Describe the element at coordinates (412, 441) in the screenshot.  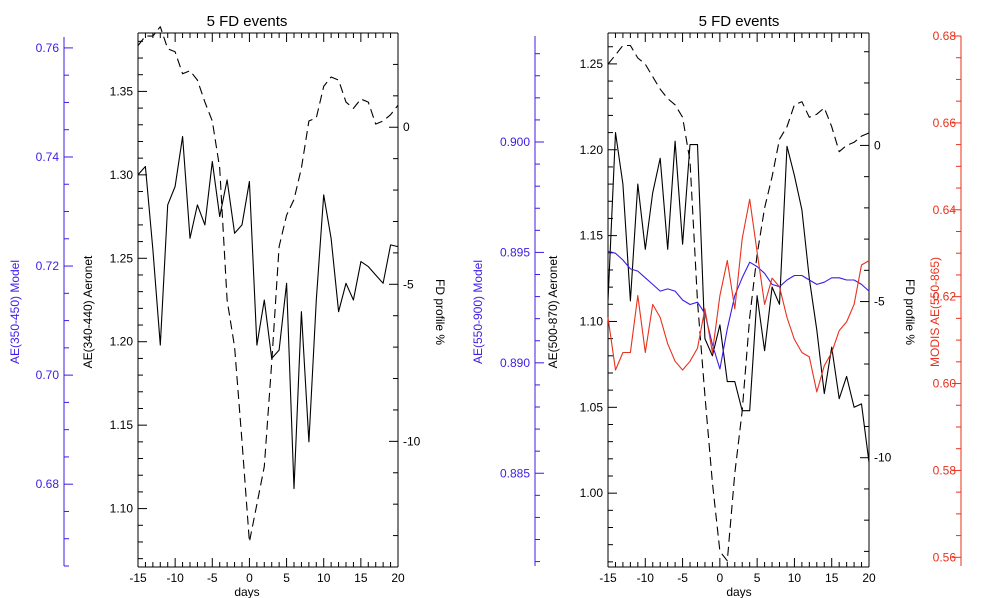
I see `left-fd-tick-label: -10` at that location.